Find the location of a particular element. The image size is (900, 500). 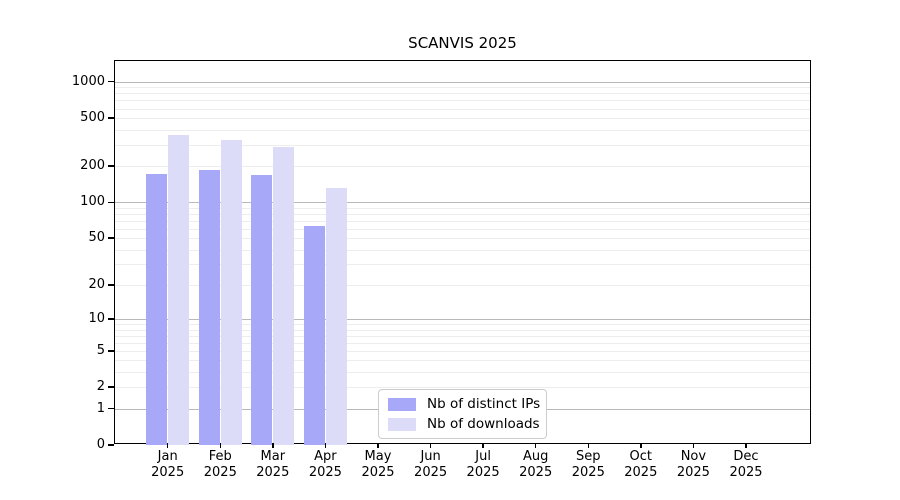

legend-item-downloads: Nb of downloads is located at coordinates (467, 424).